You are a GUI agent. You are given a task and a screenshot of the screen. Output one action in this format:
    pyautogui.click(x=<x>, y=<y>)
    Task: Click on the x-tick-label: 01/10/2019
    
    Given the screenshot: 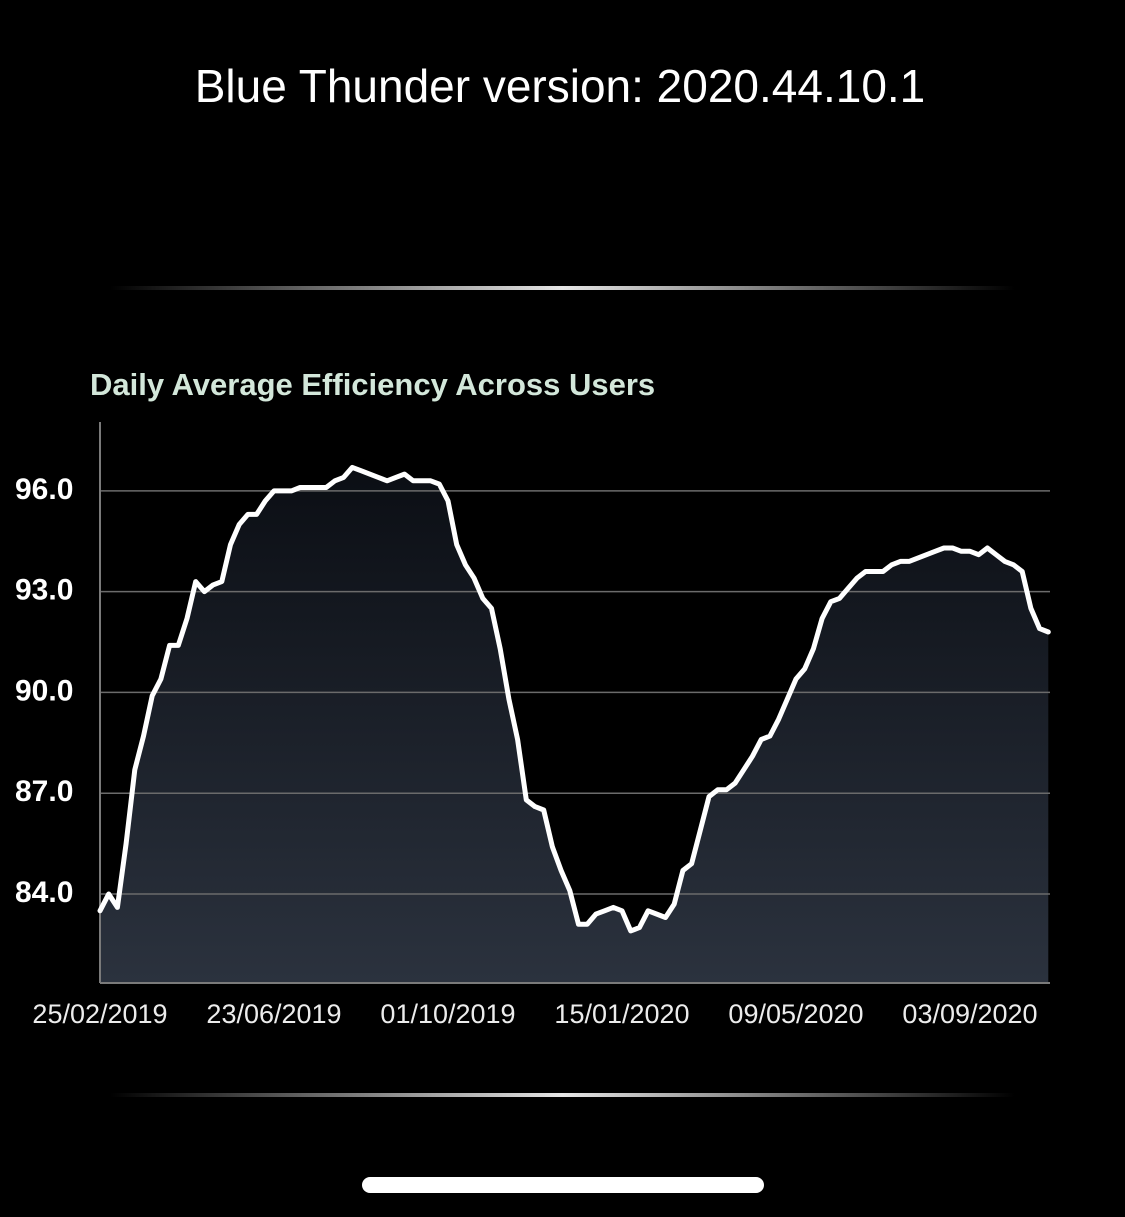 What is the action you would take?
    pyautogui.click(x=447, y=1014)
    